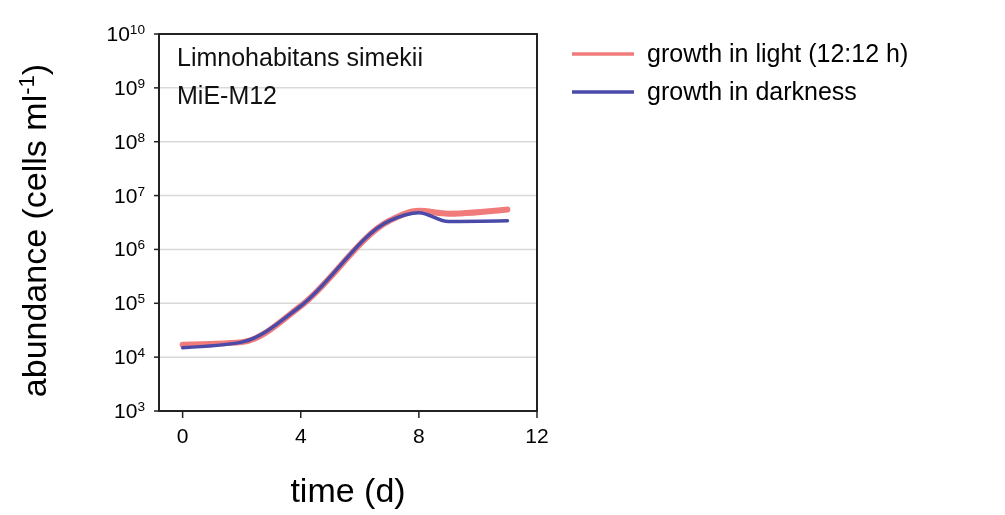  Describe the element at coordinates (129, 87) in the screenshot. I see `y-tick-label: 10$^{9}$` at that location.